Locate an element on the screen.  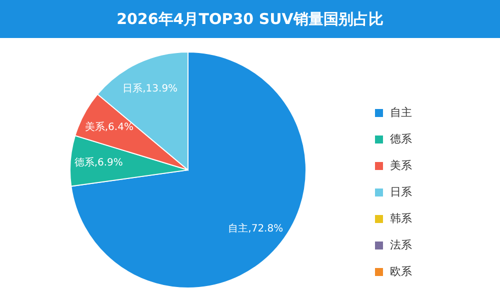
legend-label: 日系 is located at coordinates (401, 192).